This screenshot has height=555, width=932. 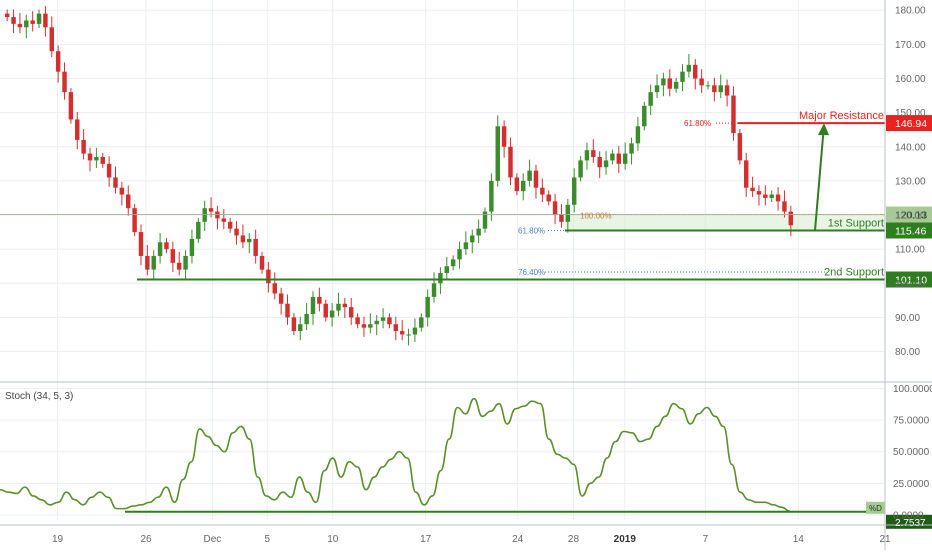 I want to click on stoch-d-badge-label: %D, so click(x=875, y=508).